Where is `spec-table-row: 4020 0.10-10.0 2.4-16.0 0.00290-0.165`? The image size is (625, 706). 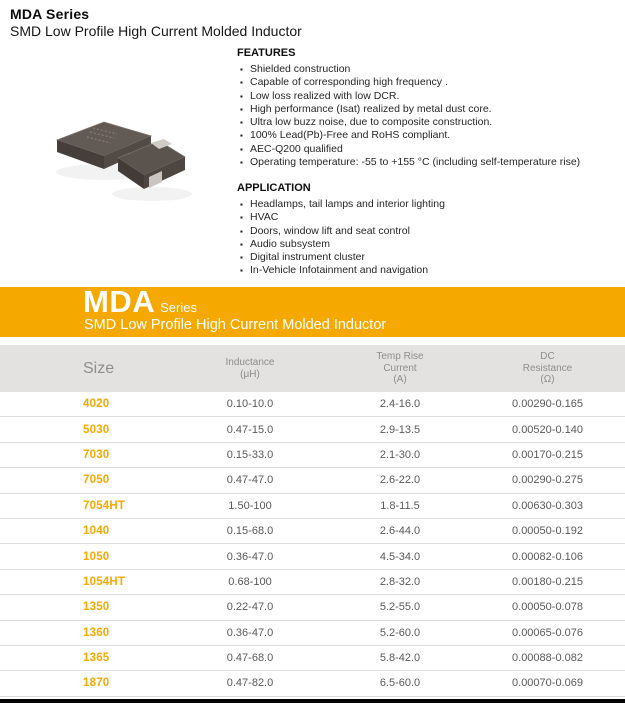 spec-table-row: 4020 0.10-10.0 2.4-16.0 0.00290-0.165 is located at coordinates (312, 405).